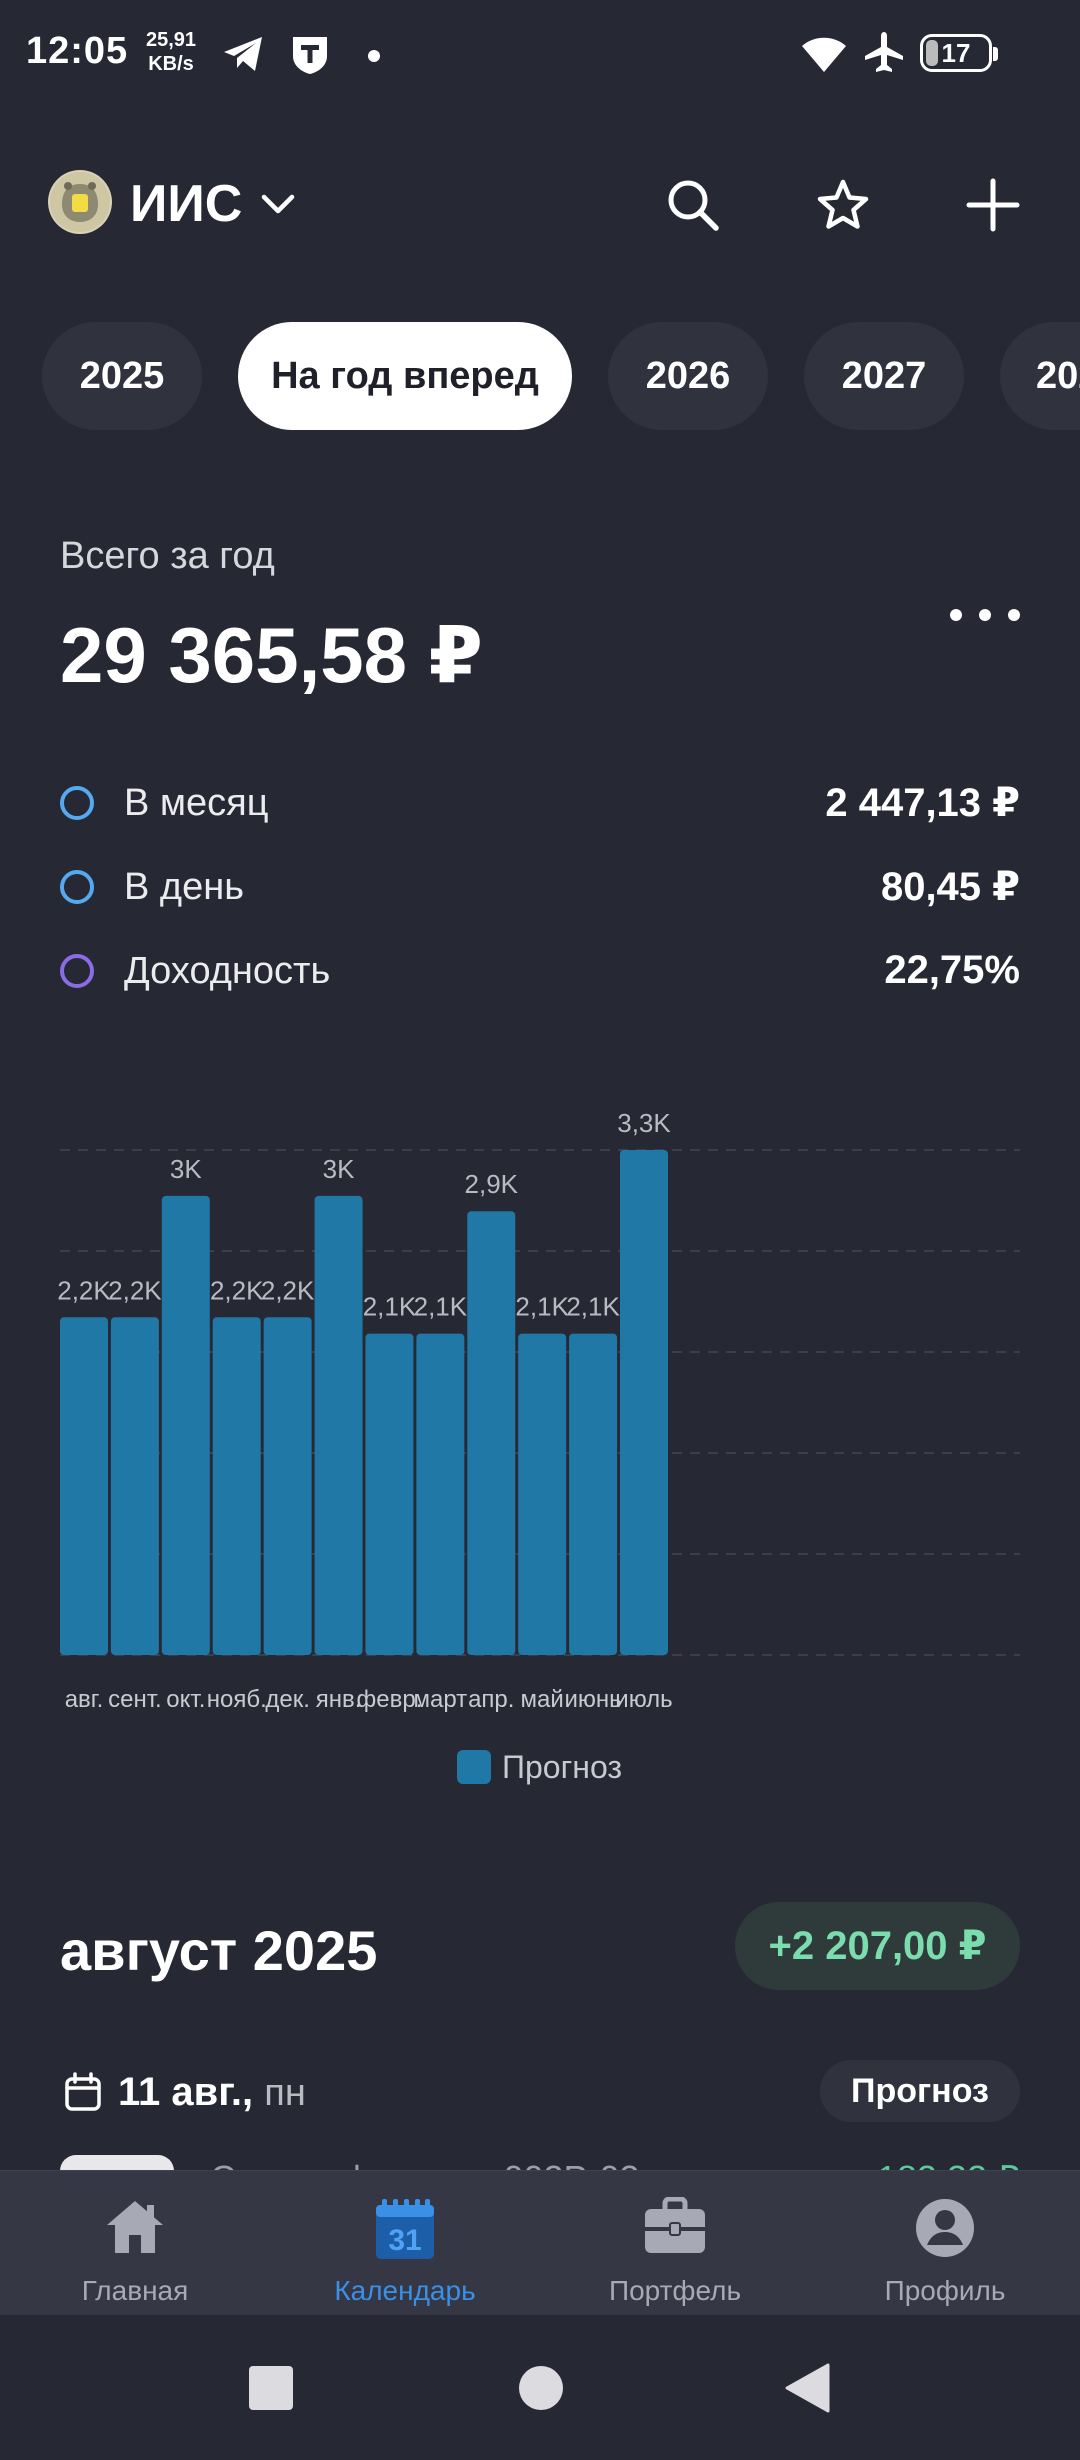  I want to click on telegram-icon, so click(243, 54).